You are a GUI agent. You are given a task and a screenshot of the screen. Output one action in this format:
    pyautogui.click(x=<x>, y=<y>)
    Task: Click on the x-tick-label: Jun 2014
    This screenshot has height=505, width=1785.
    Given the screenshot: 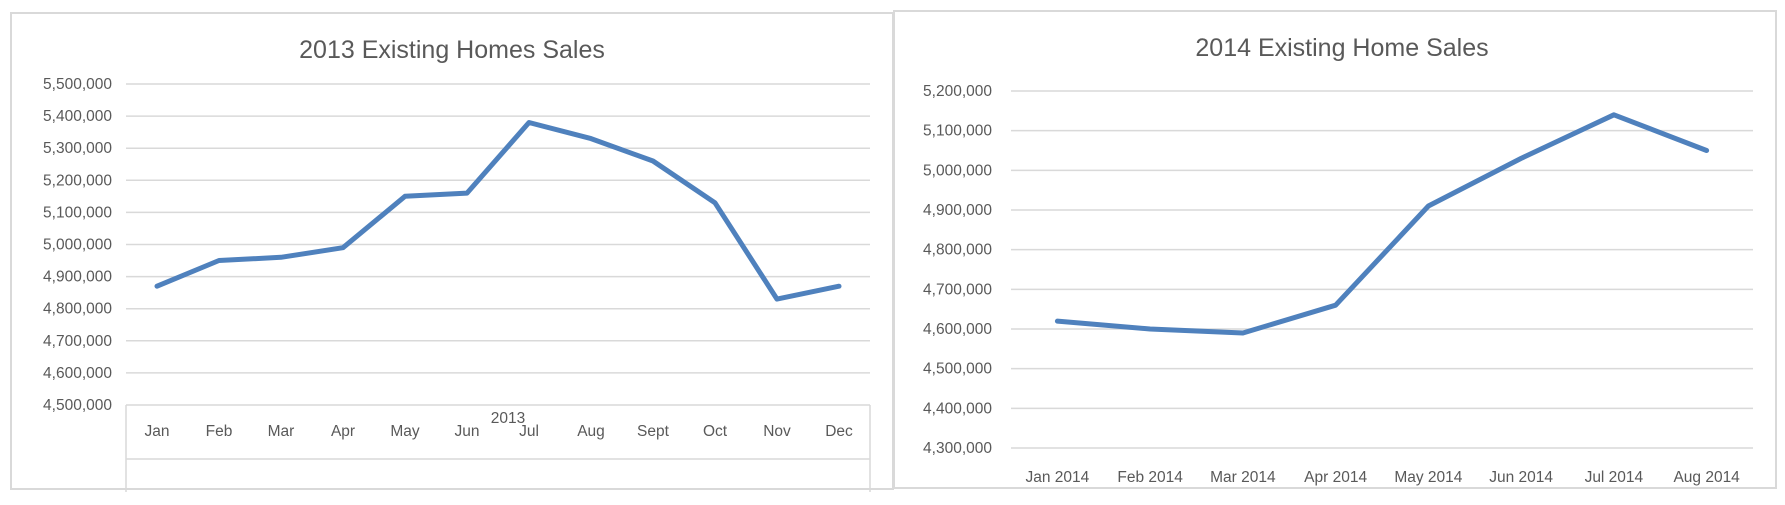 What is the action you would take?
    pyautogui.click(x=1521, y=477)
    